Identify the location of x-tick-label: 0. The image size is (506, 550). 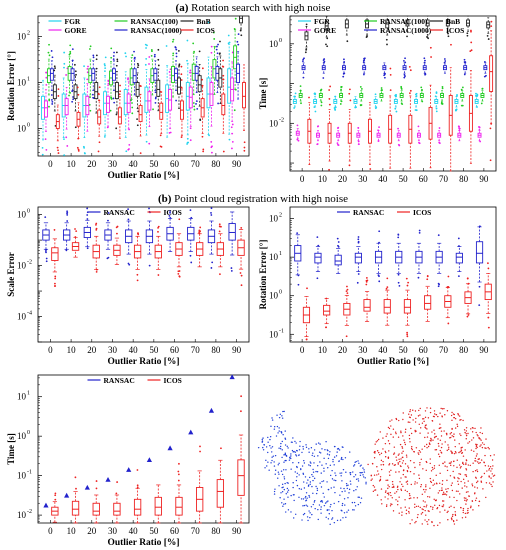
(50, 531).